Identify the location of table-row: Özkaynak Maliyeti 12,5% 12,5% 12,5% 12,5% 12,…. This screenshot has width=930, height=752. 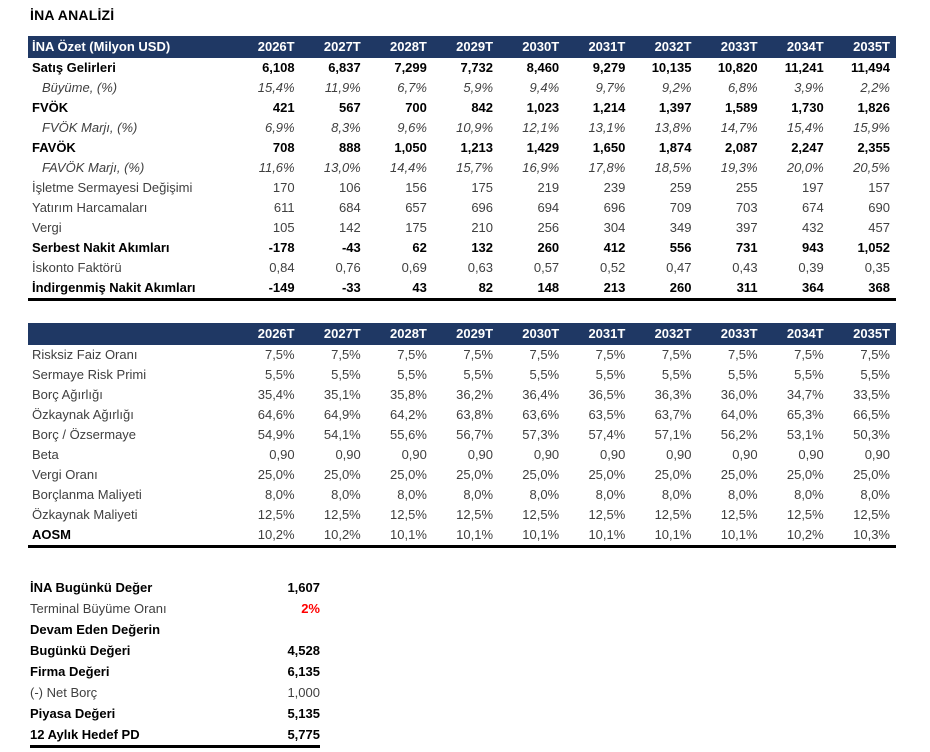
(462, 515).